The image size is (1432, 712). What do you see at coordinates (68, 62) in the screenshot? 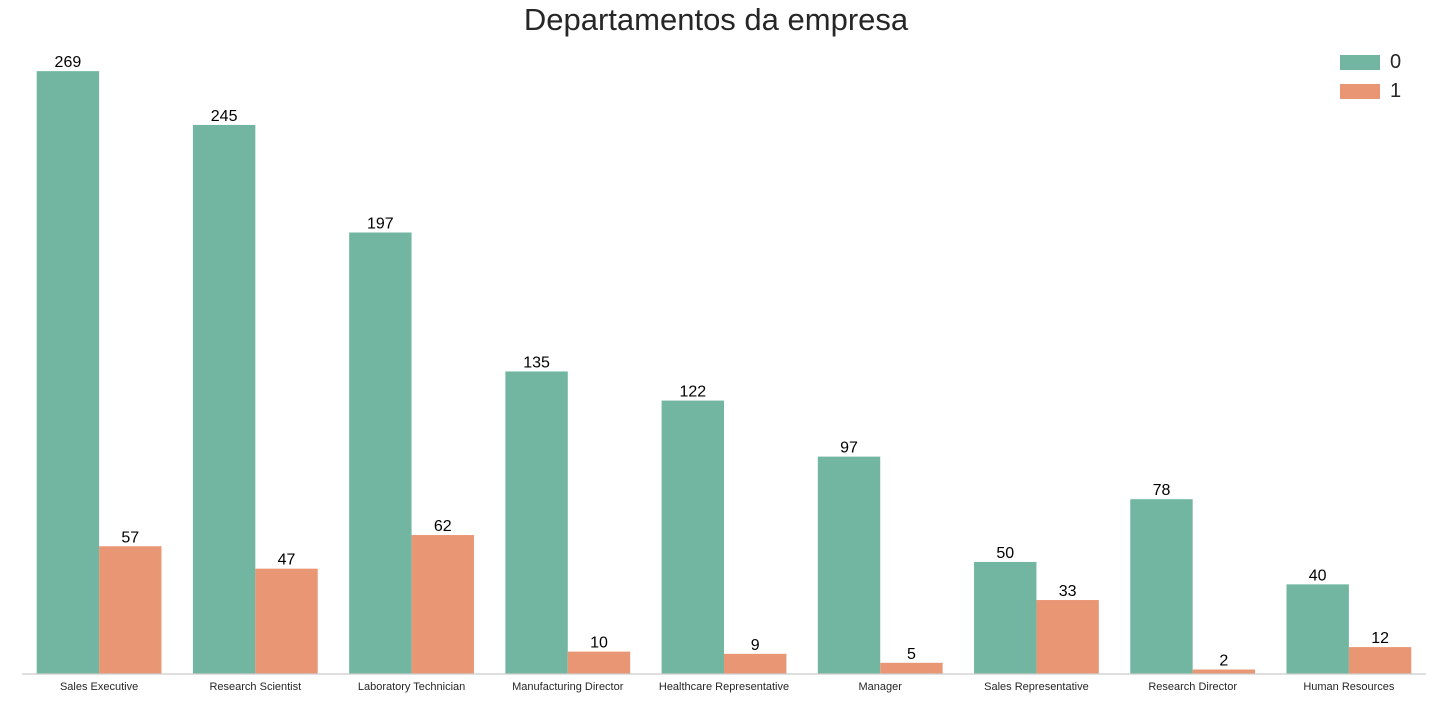
I see `value-label-0-0: 269` at bounding box center [68, 62].